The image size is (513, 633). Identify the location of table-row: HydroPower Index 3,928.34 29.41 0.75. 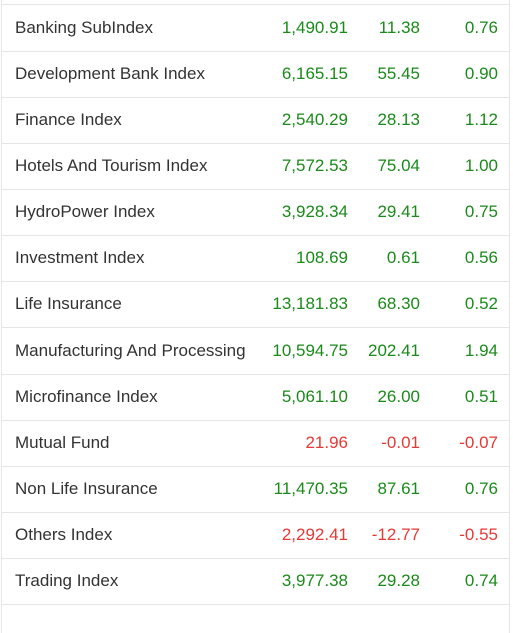
(255, 212).